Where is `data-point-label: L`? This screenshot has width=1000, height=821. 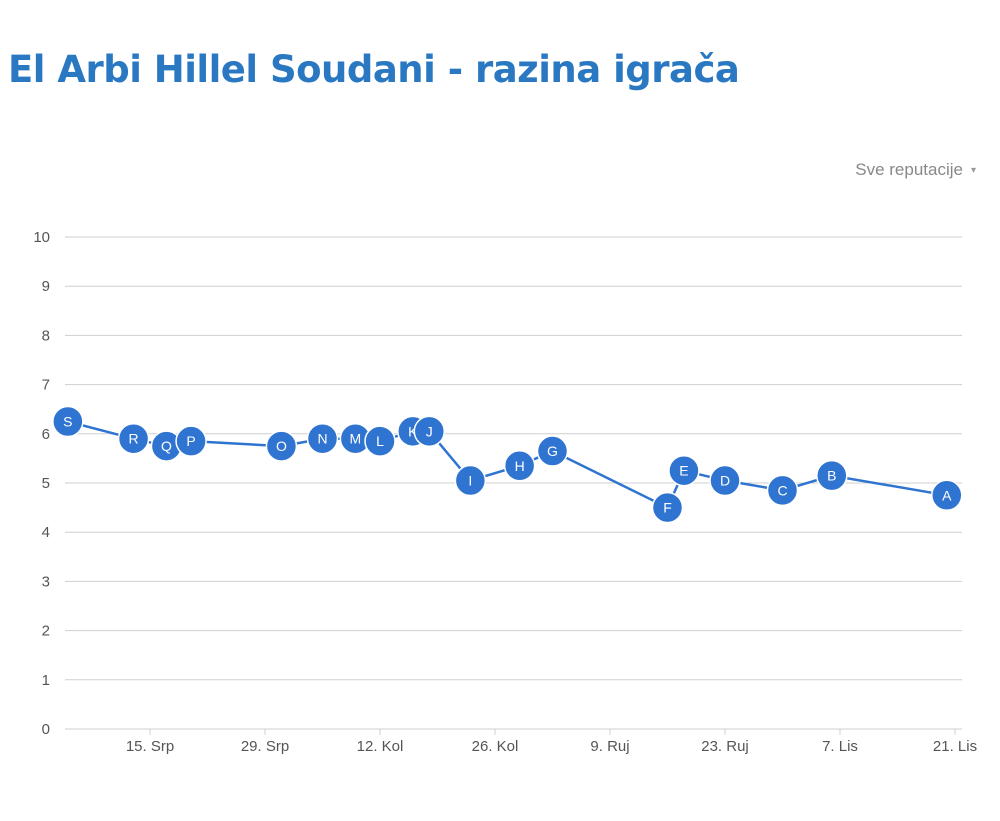 data-point-label: L is located at coordinates (380, 441).